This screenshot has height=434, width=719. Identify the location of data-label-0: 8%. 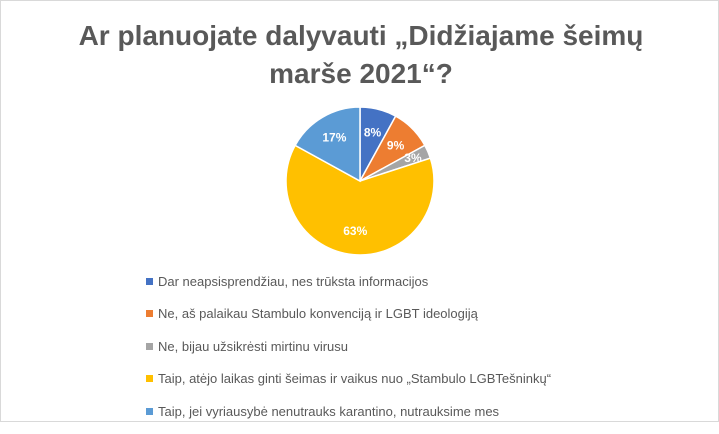
(373, 132).